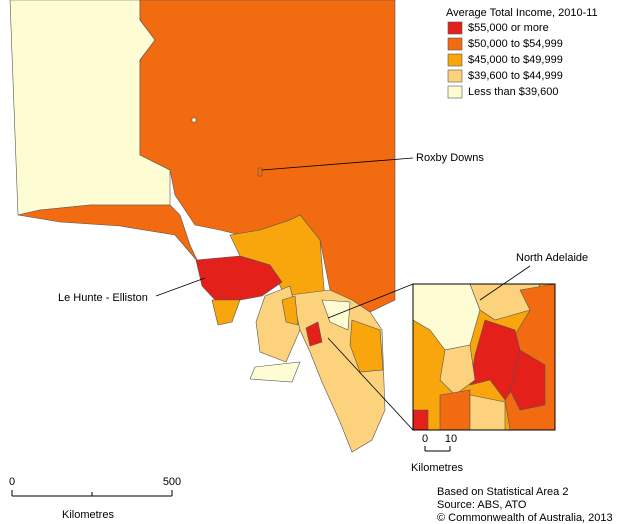 The image size is (625, 524). Describe the element at coordinates (482, 505) in the screenshot. I see `note: Source: ABS, ATO` at that location.